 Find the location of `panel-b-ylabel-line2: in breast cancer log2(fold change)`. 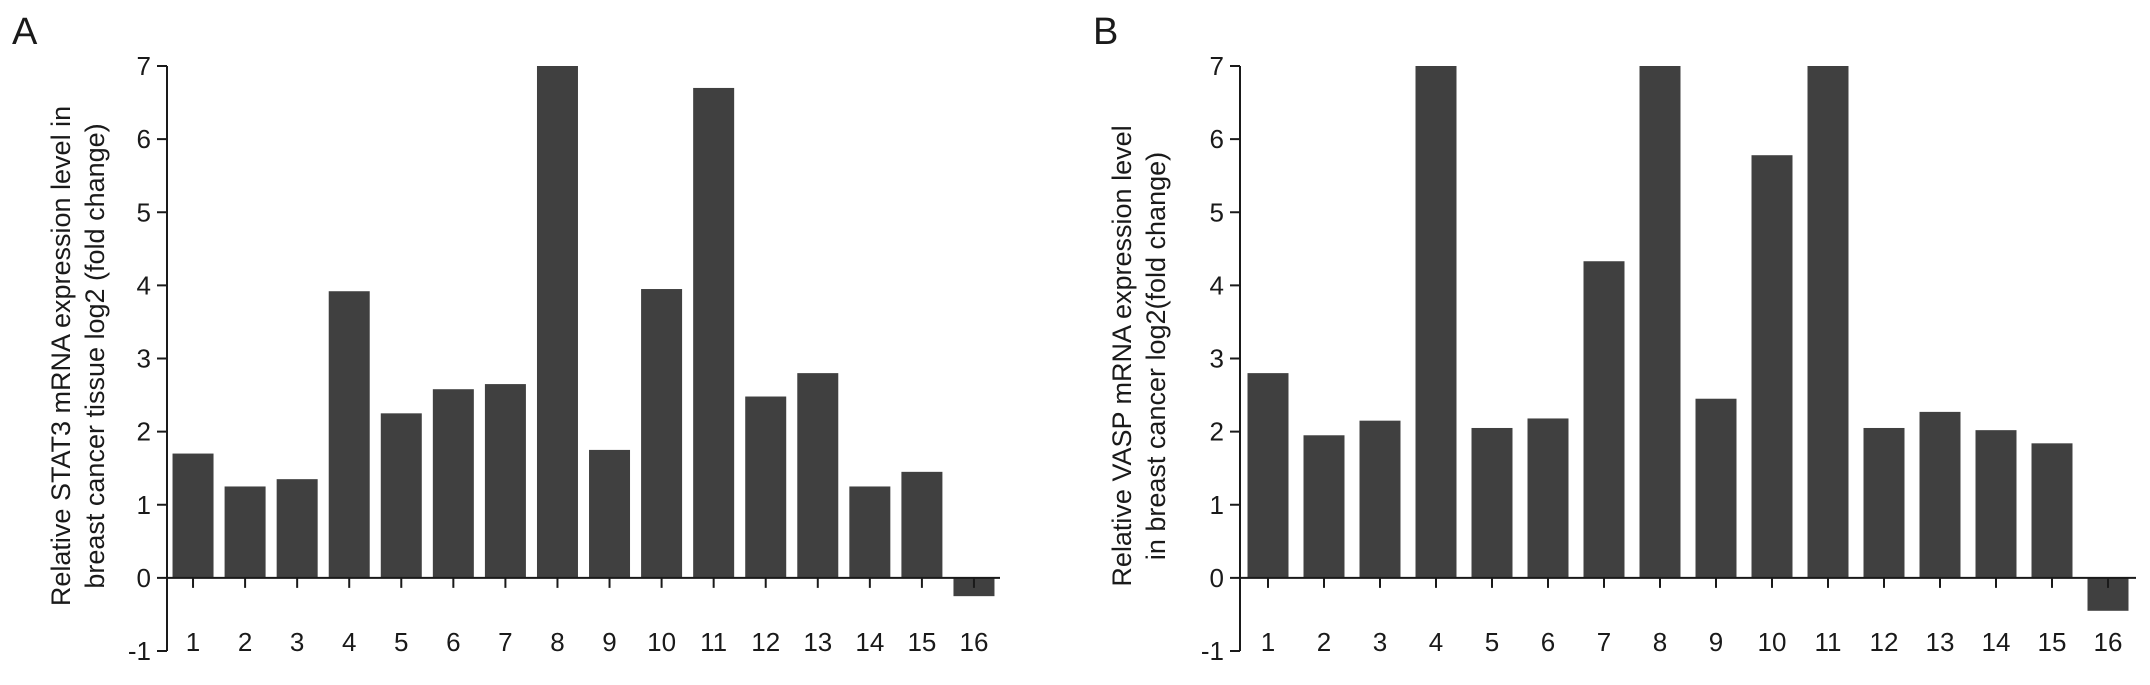

panel-b-ylabel-line2: in breast cancer log2(fold change) is located at coordinates (1156, 356).